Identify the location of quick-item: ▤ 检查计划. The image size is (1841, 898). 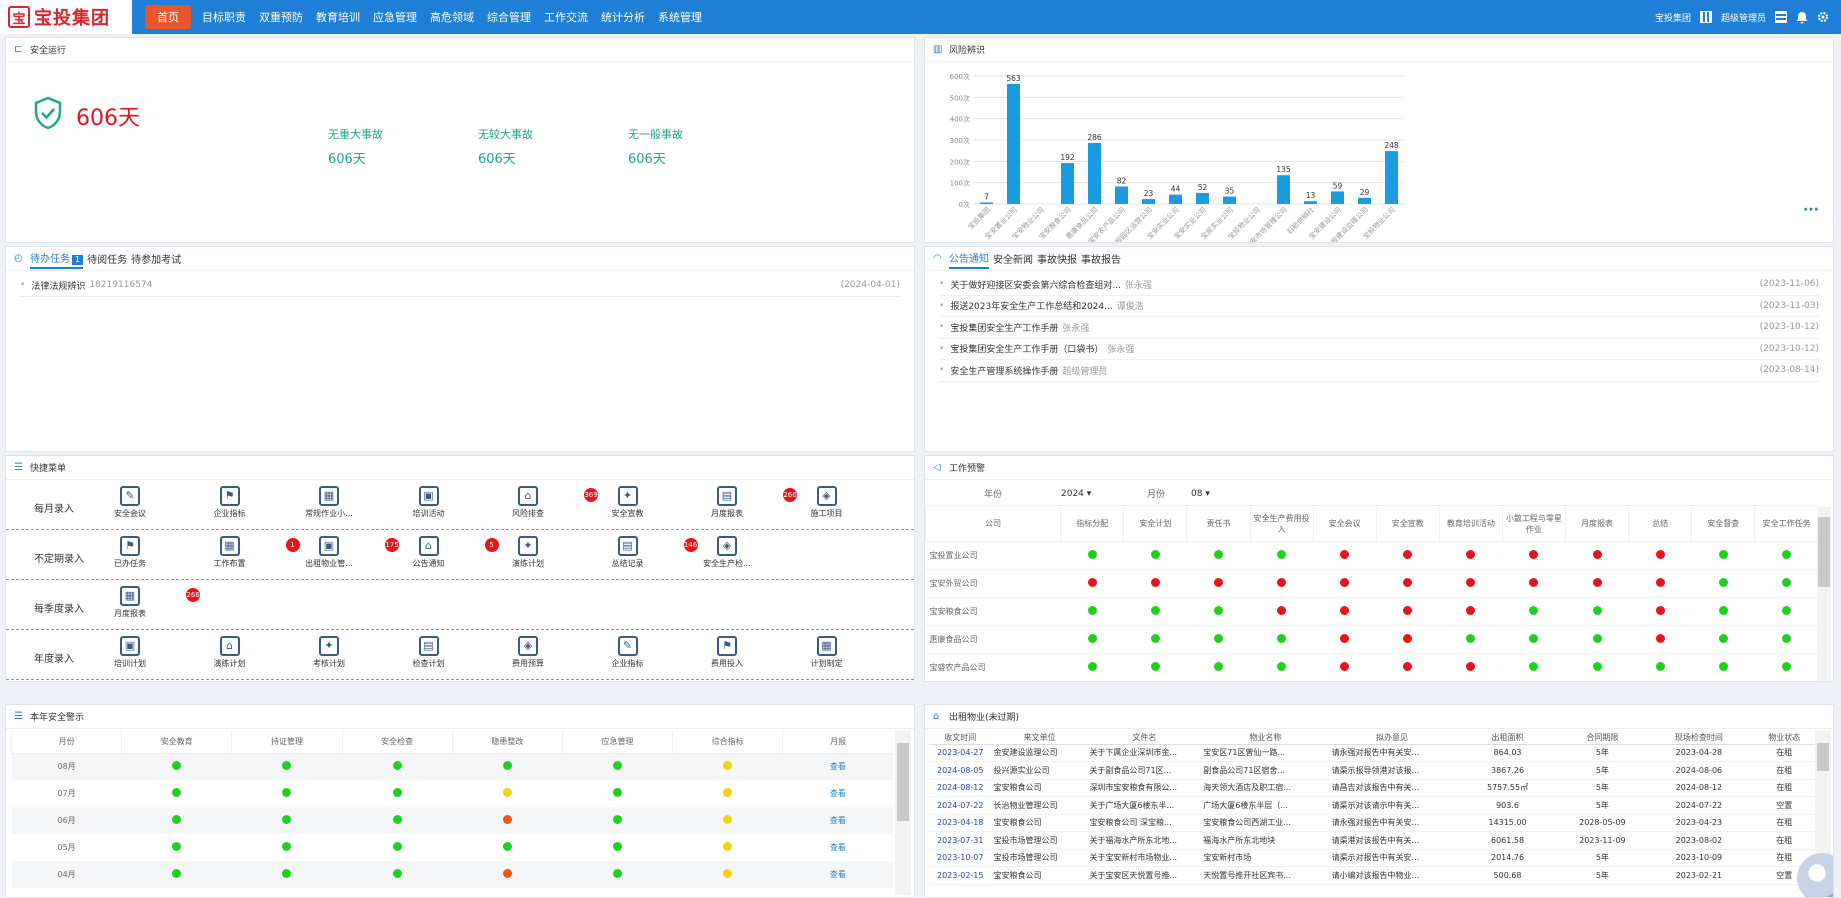
(429, 652).